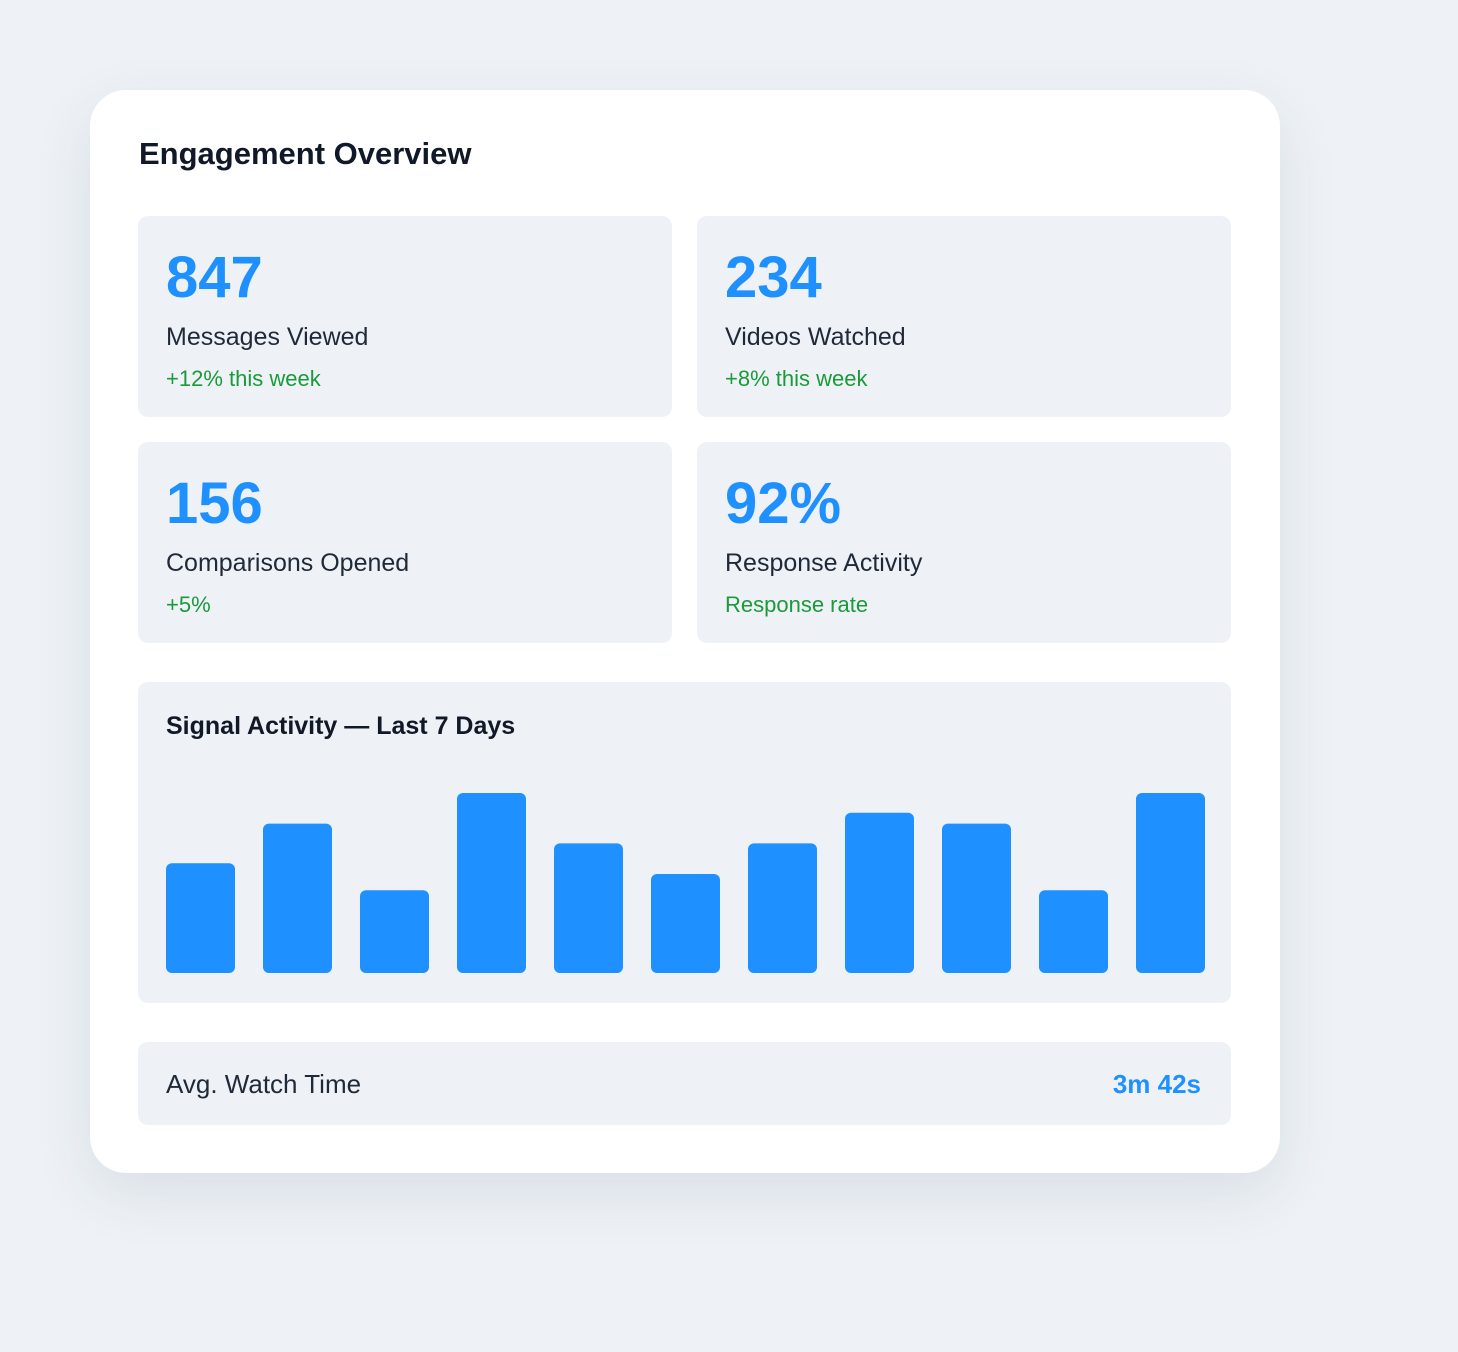  Describe the element at coordinates (214, 503) in the screenshot. I see `metric-value: 156` at that location.